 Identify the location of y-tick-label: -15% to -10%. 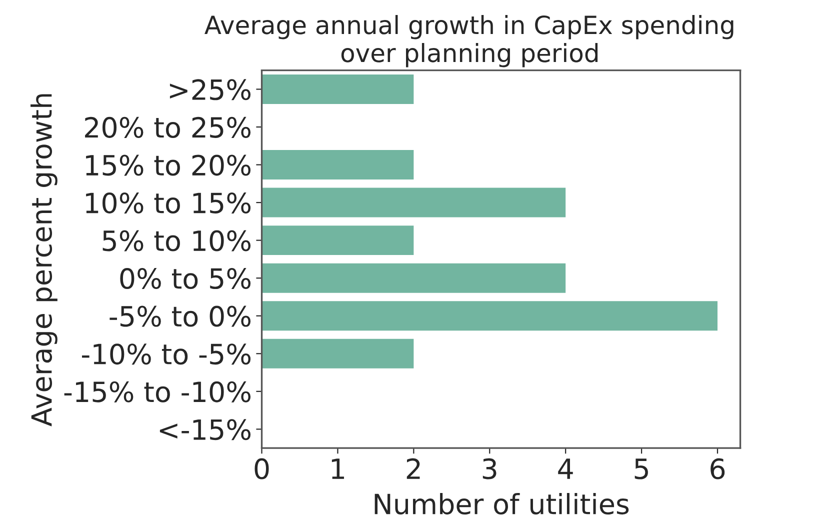
(157, 391).